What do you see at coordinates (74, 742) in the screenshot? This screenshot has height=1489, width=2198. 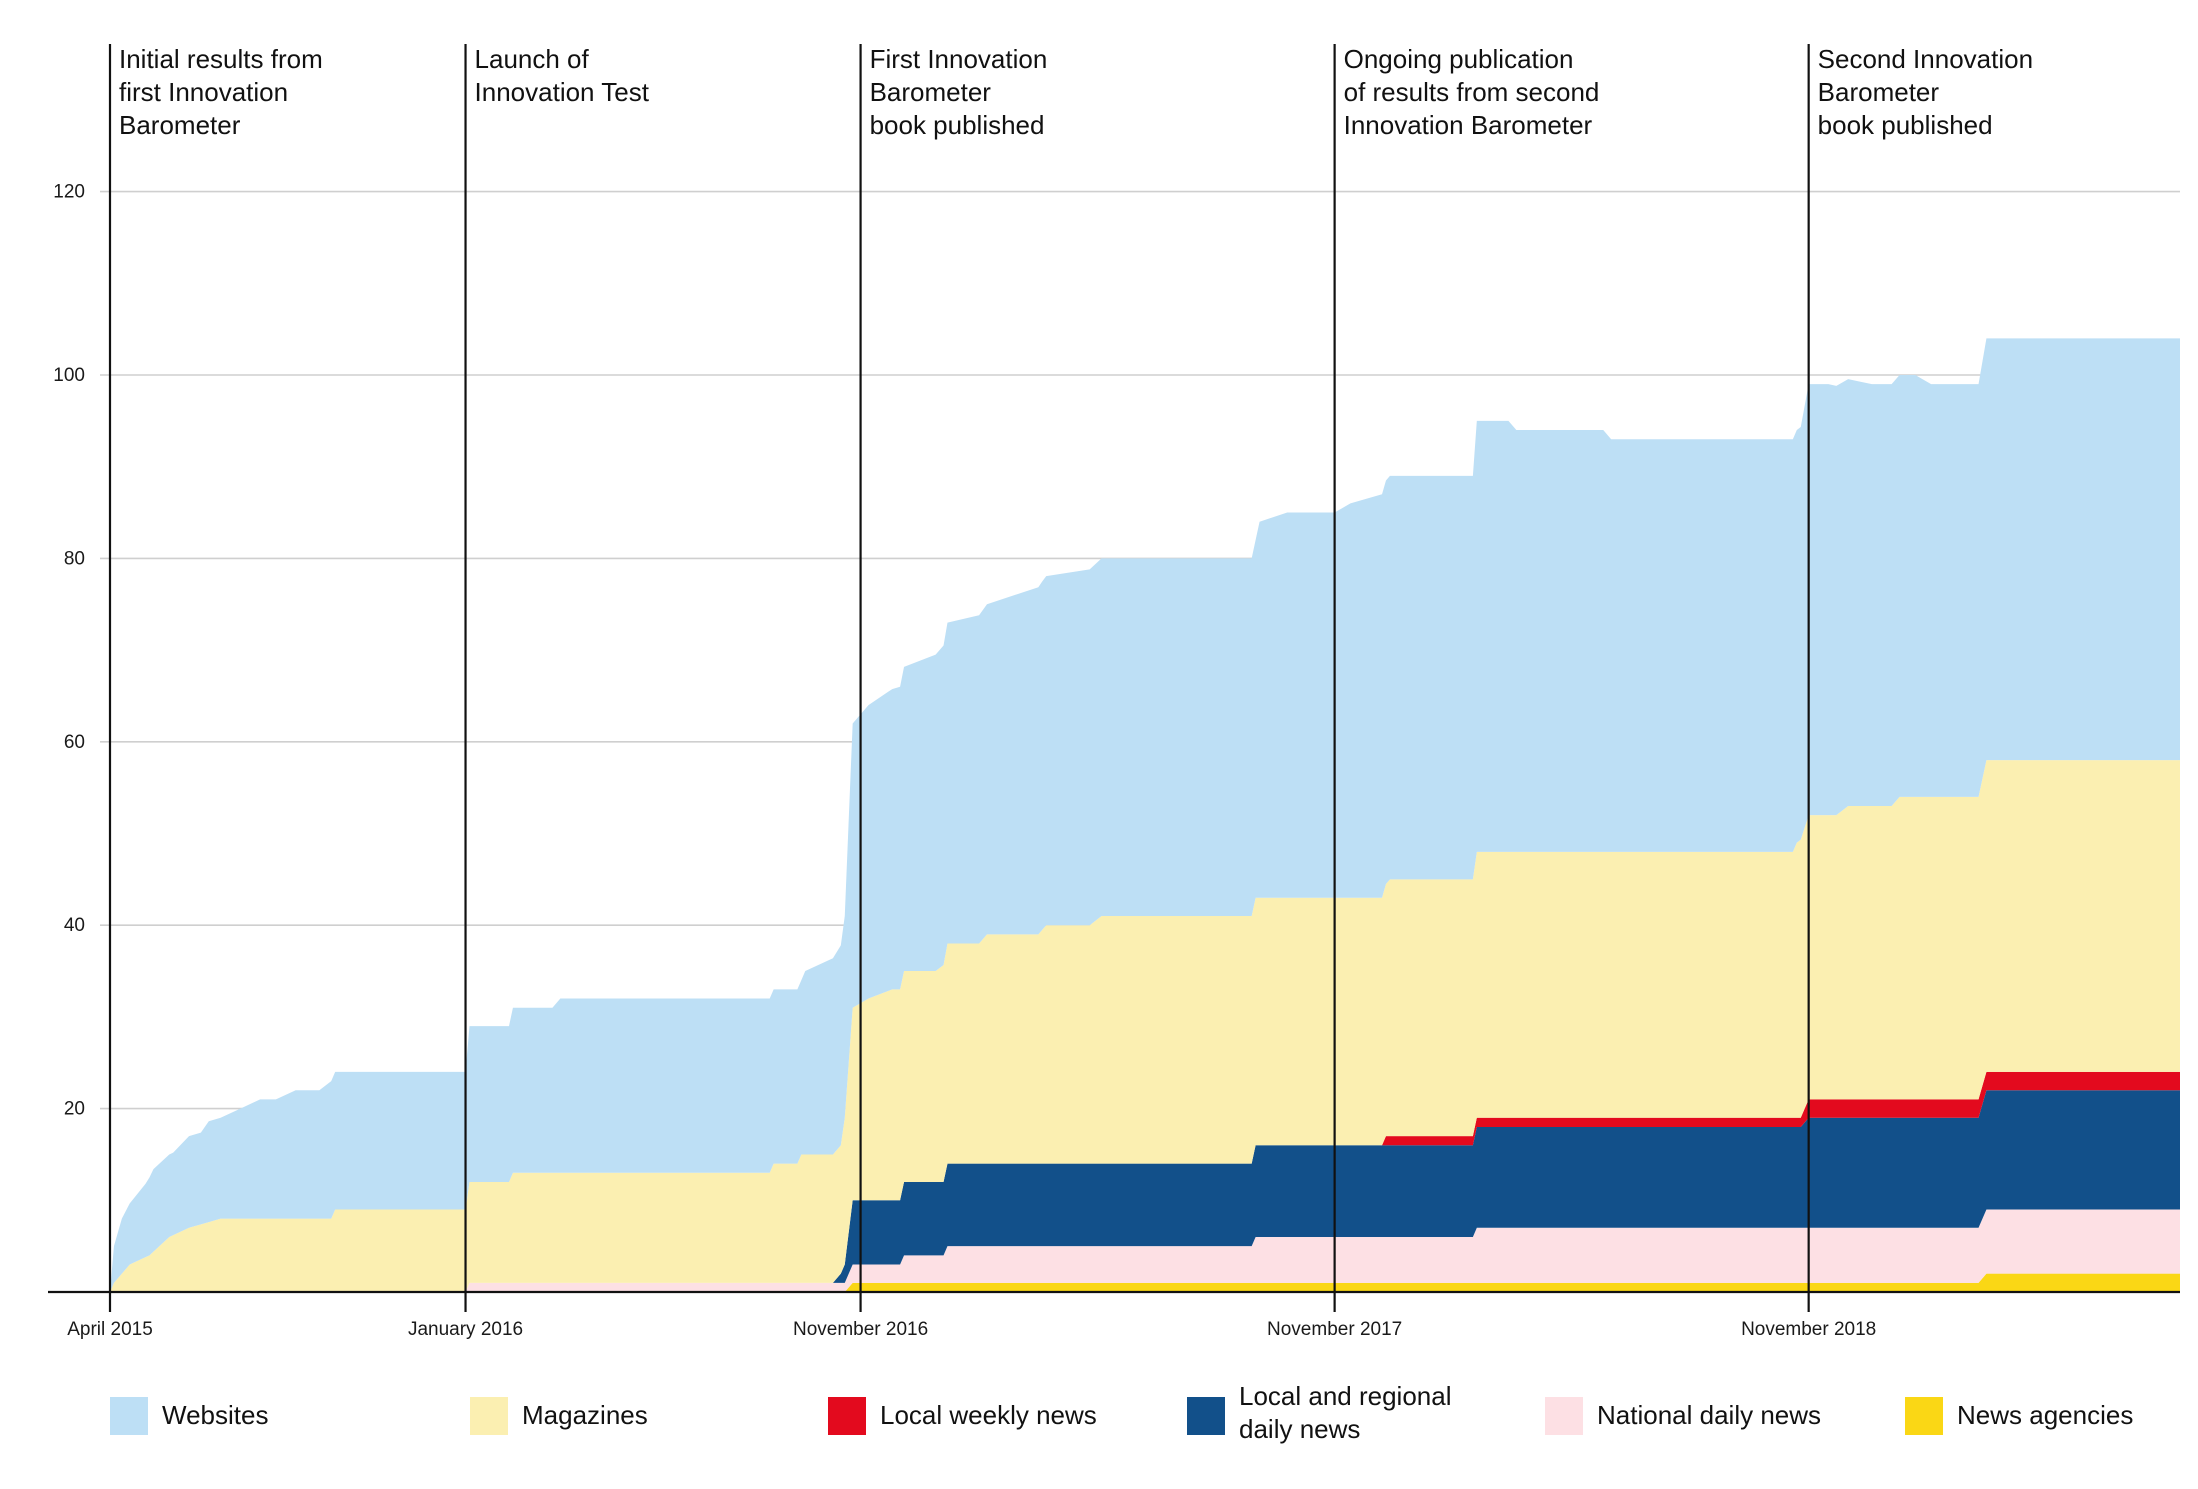 I see `y-tick-label: 60` at bounding box center [74, 742].